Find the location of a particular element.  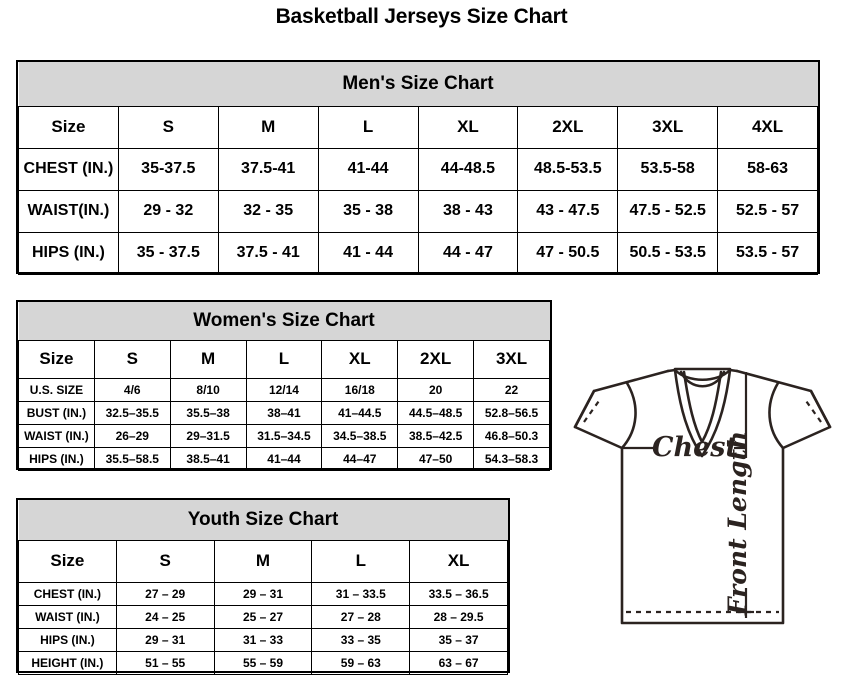

table-cell: 31 – 33 is located at coordinates (263, 639).